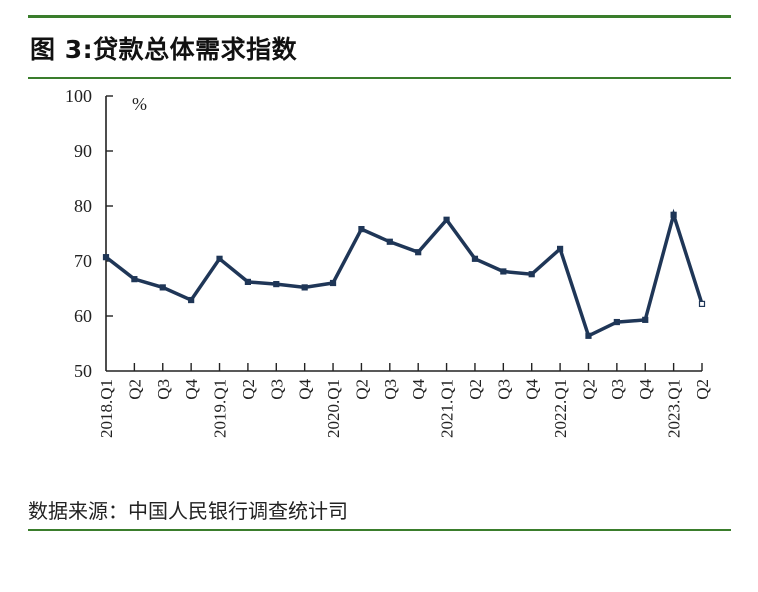 The image size is (758, 592). I want to click on top-rule, so click(379, 16).